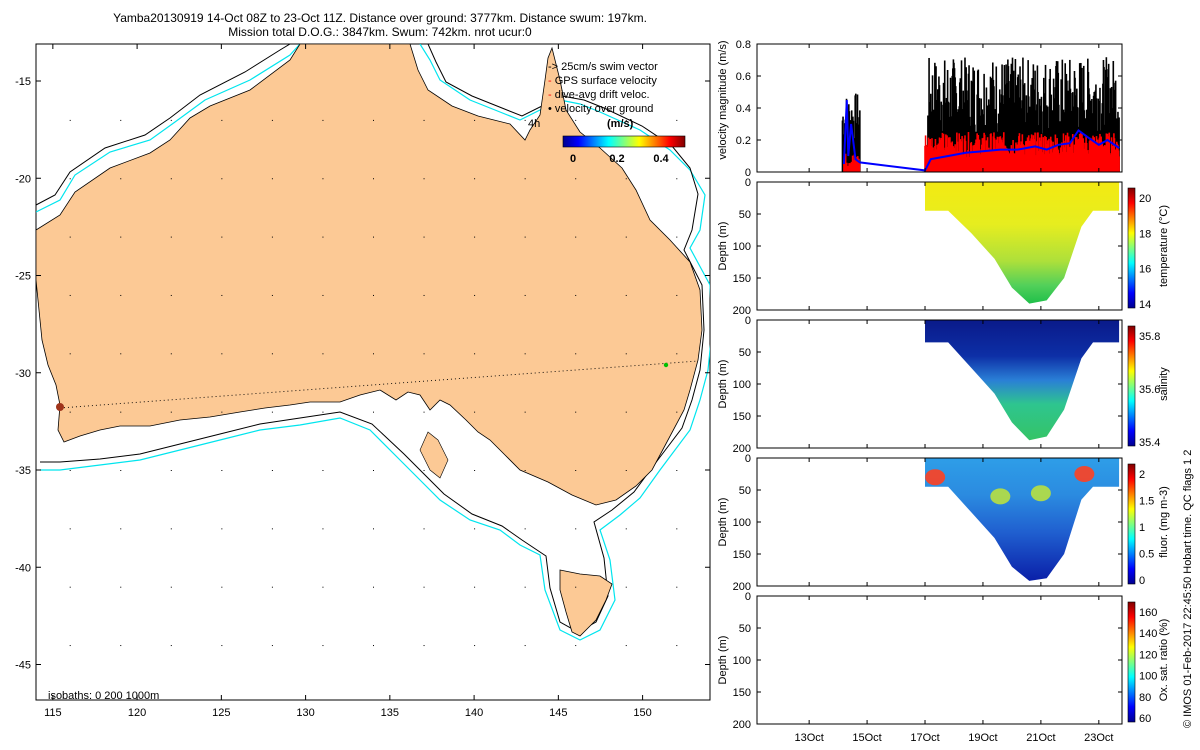 This screenshot has height=750, width=1200. What do you see at coordinates (981, 135) in the screenshot?
I see `swim-velocity-line` at bounding box center [981, 135].